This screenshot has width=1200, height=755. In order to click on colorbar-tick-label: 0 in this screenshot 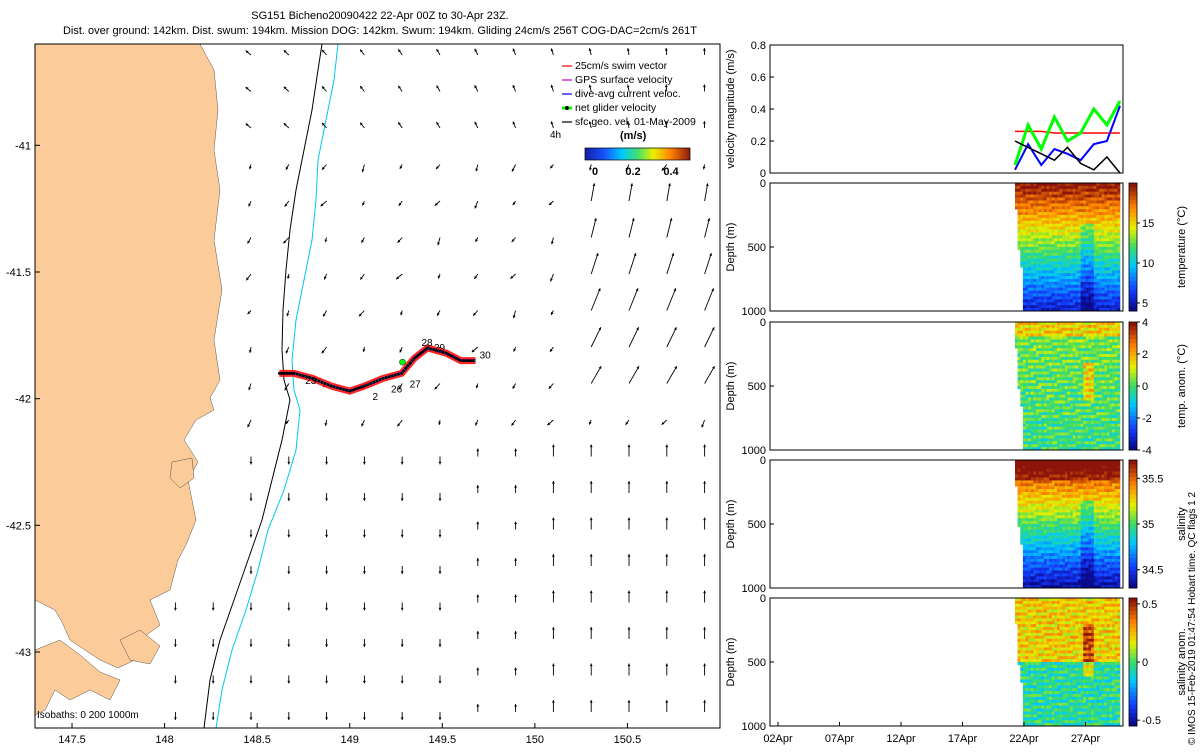, I will do `click(595, 172)`.